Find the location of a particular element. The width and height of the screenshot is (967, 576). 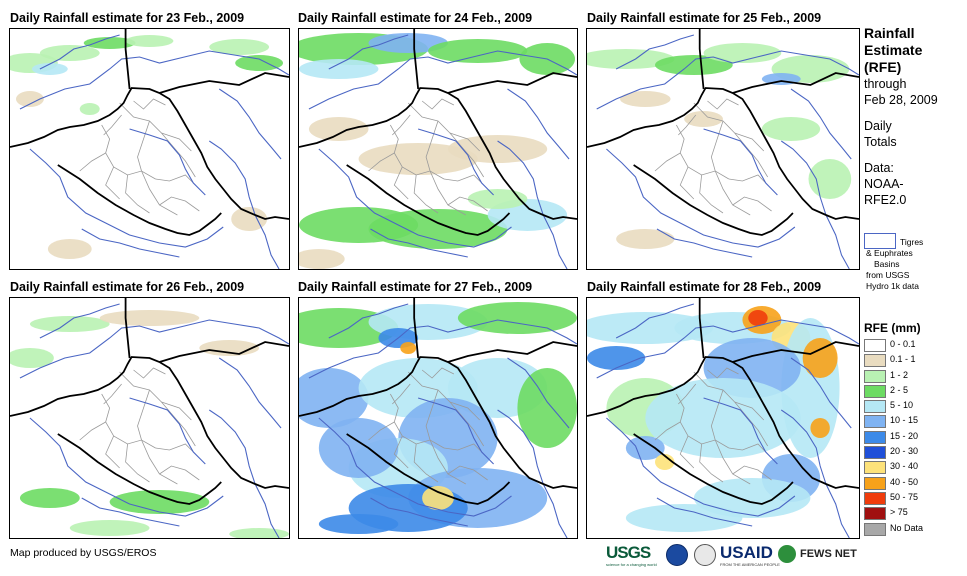

rfe-legend-row: 2 - 5 is located at coordinates (914, 391).